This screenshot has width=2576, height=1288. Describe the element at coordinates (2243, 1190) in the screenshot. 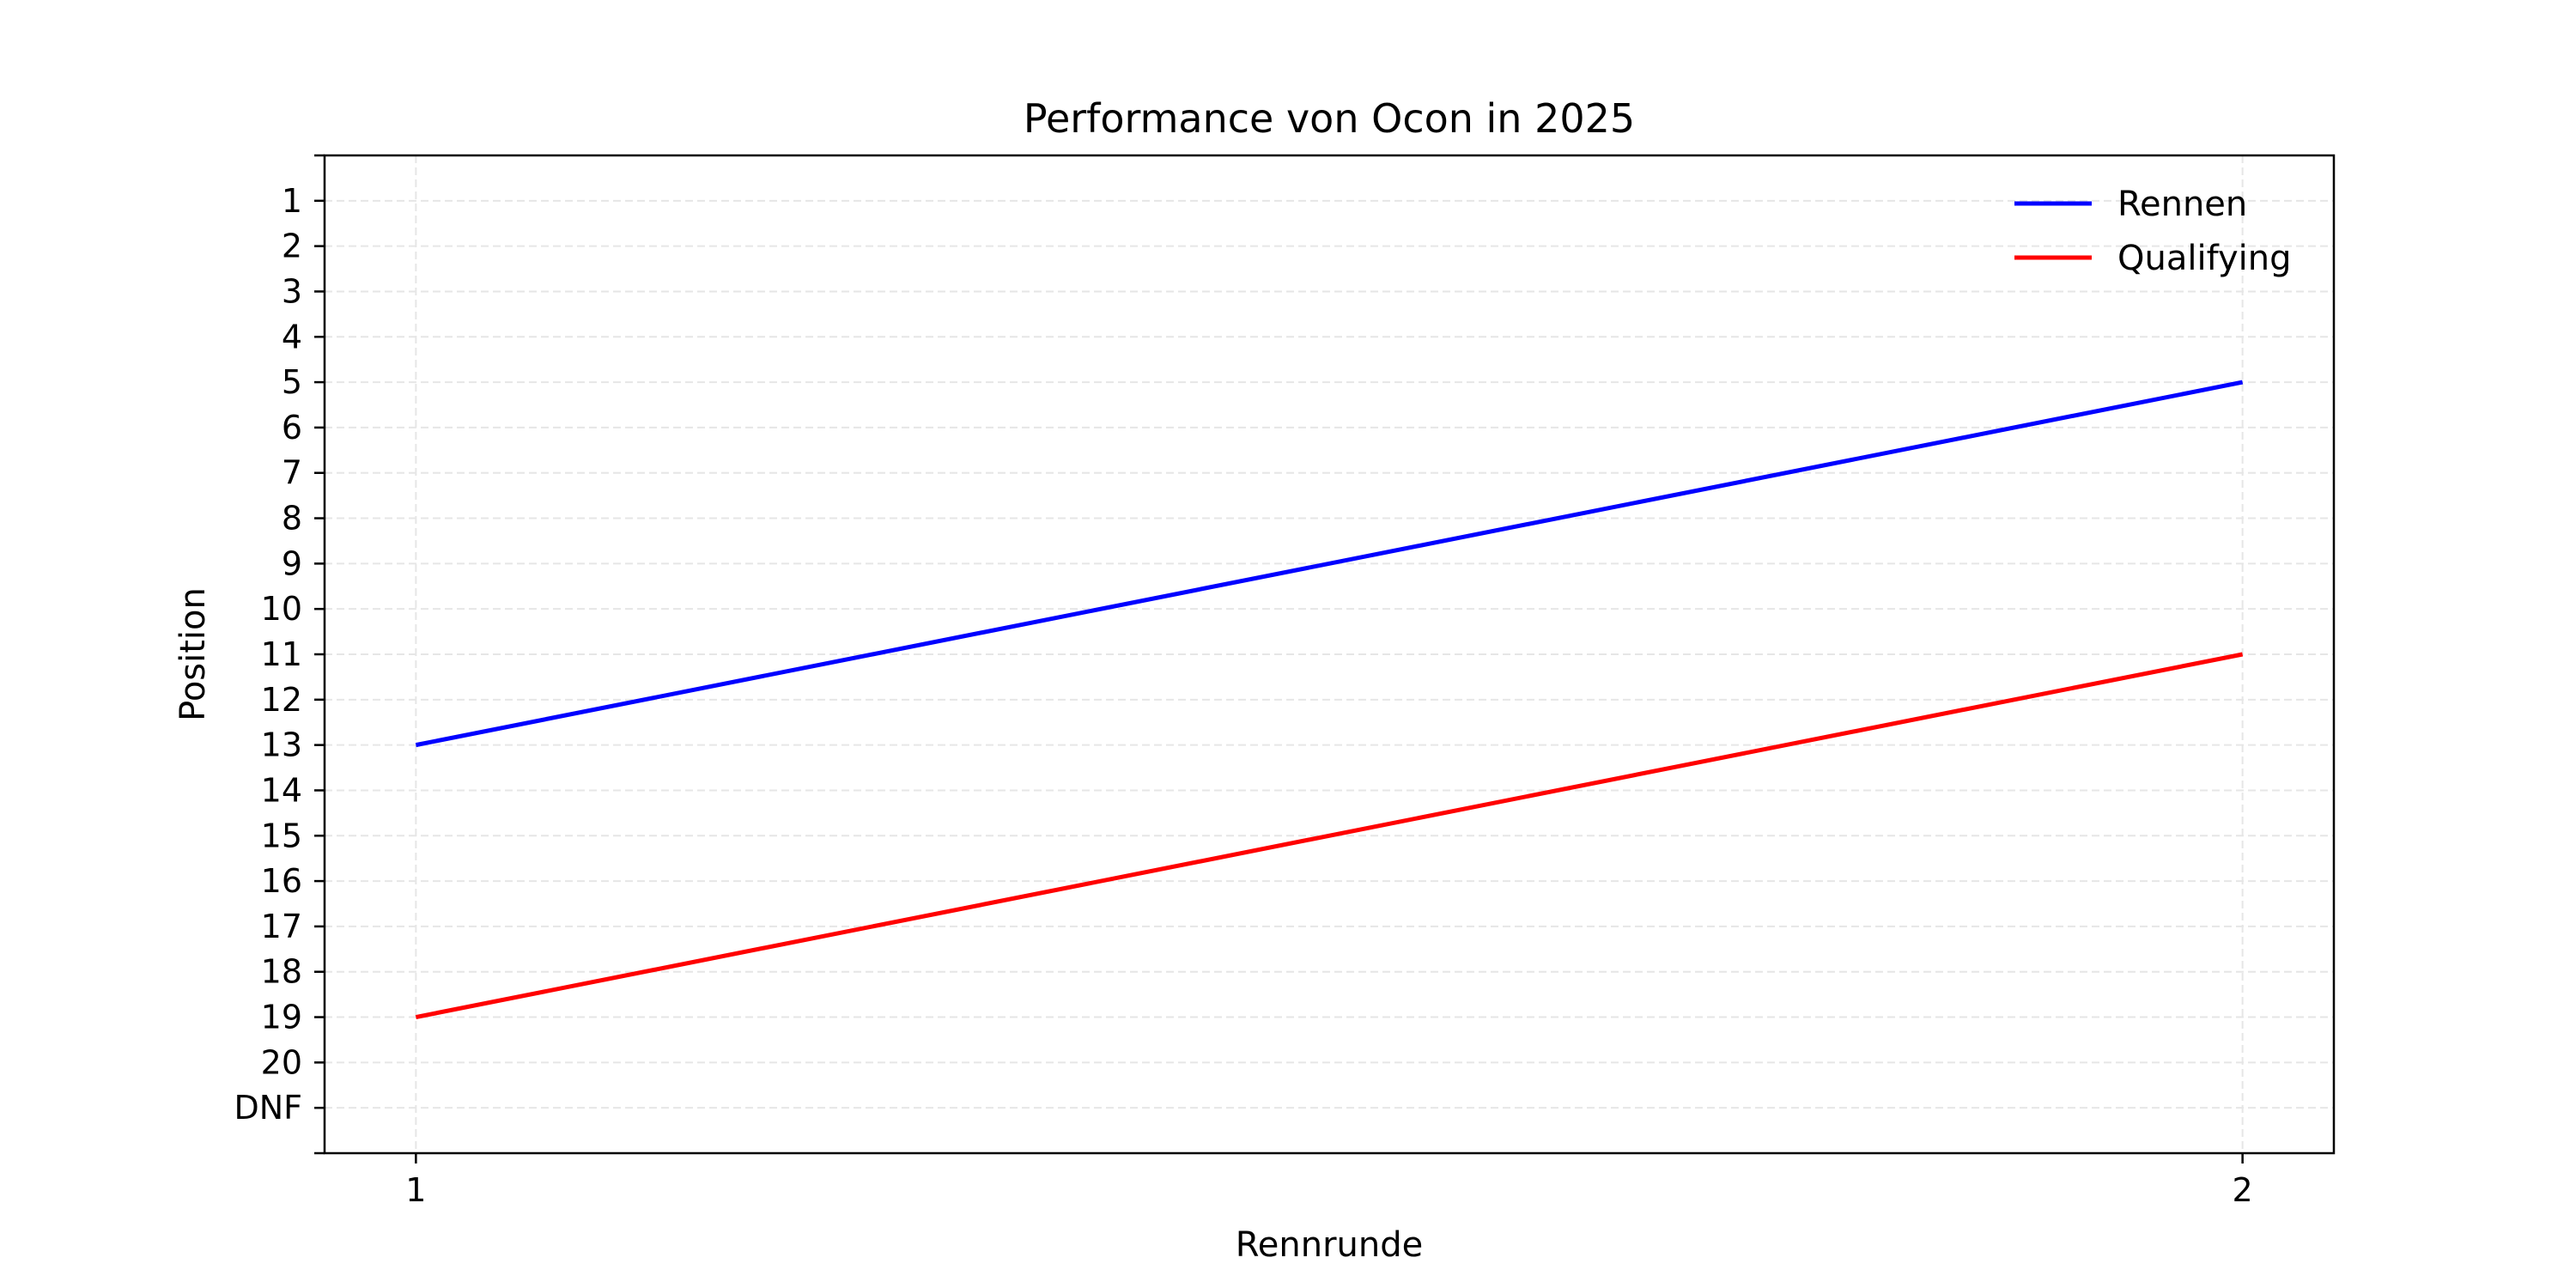

I see `x-tick-label: 2` at that location.